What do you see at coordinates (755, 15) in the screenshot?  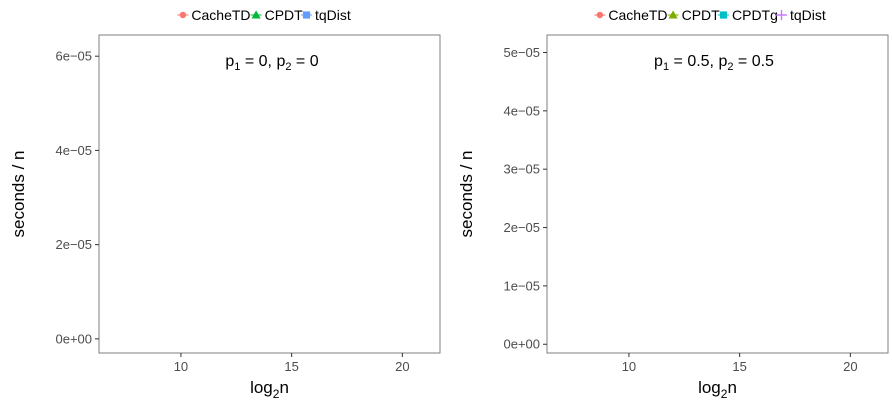 I see `legend-label: CPDTg` at bounding box center [755, 15].